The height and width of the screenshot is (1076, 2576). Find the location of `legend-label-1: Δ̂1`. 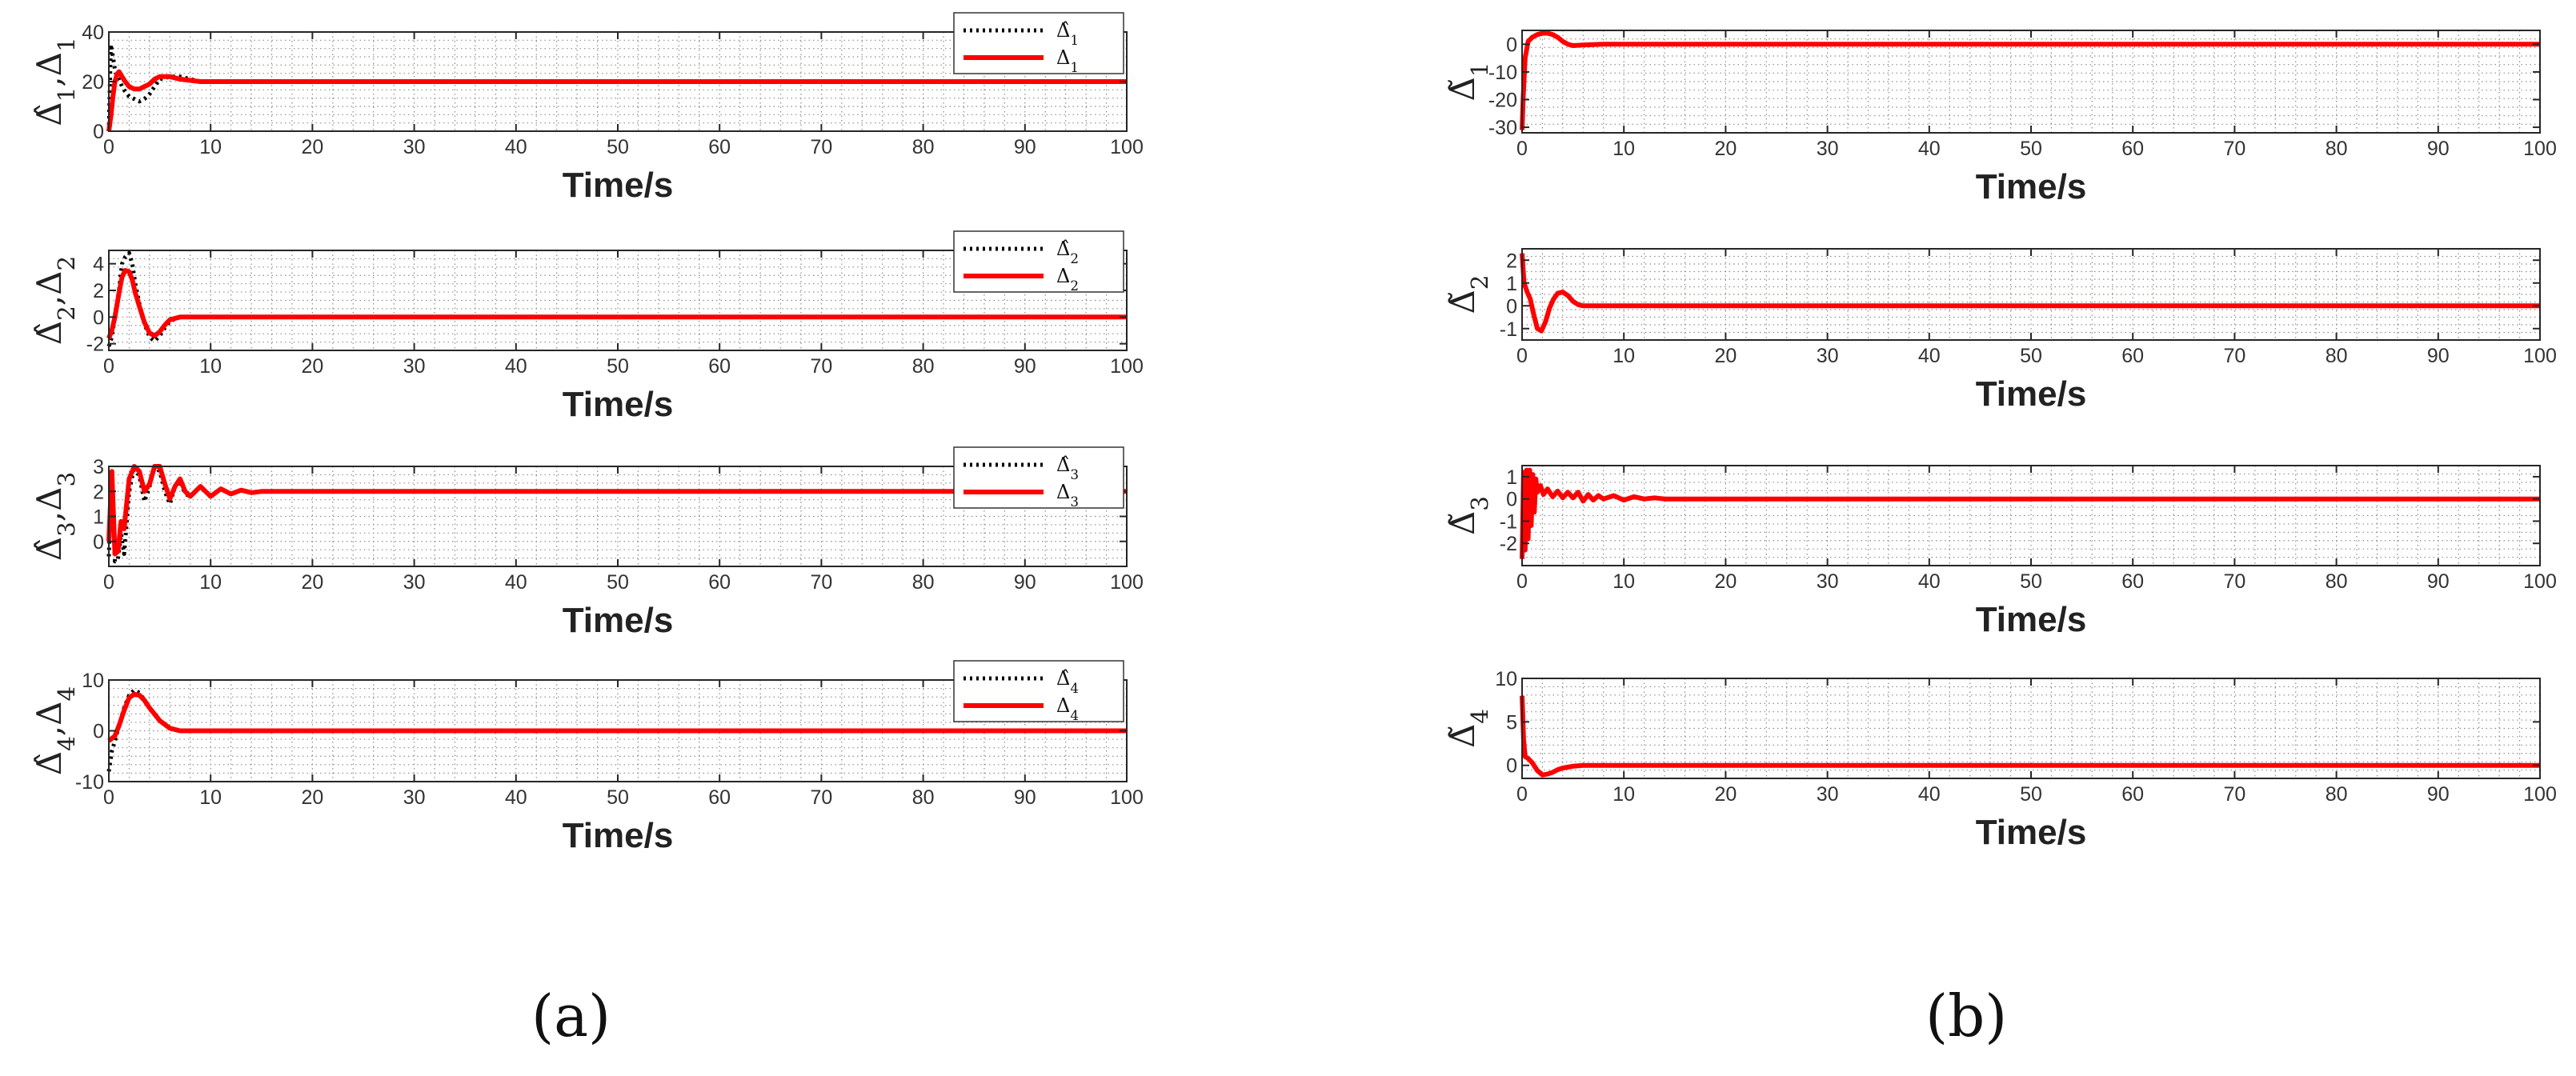

legend-label-1: Δ̂1 is located at coordinates (1067, 33).